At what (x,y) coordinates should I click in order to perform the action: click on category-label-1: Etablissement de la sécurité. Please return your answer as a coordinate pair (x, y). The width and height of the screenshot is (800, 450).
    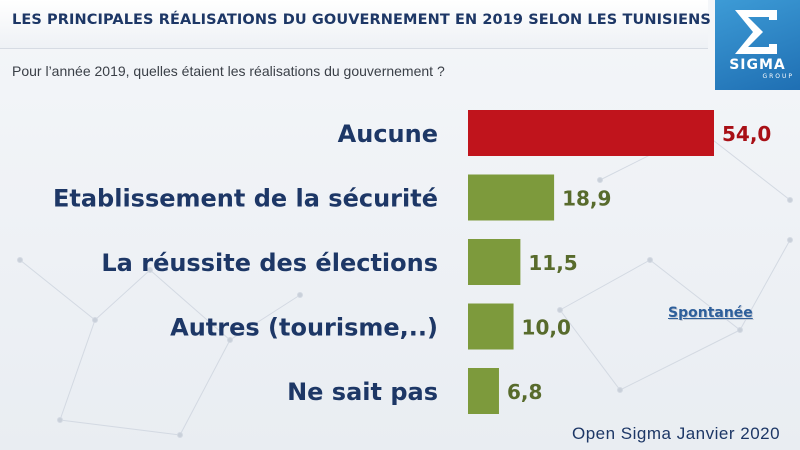
    Looking at the image, I should click on (245, 199).